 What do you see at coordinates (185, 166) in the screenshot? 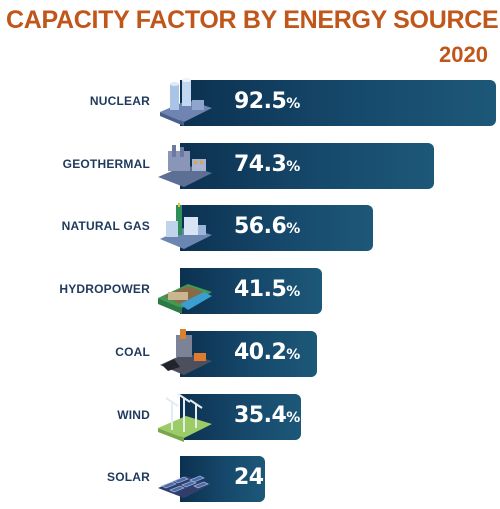
I see `geothermal-plant-icon` at bounding box center [185, 166].